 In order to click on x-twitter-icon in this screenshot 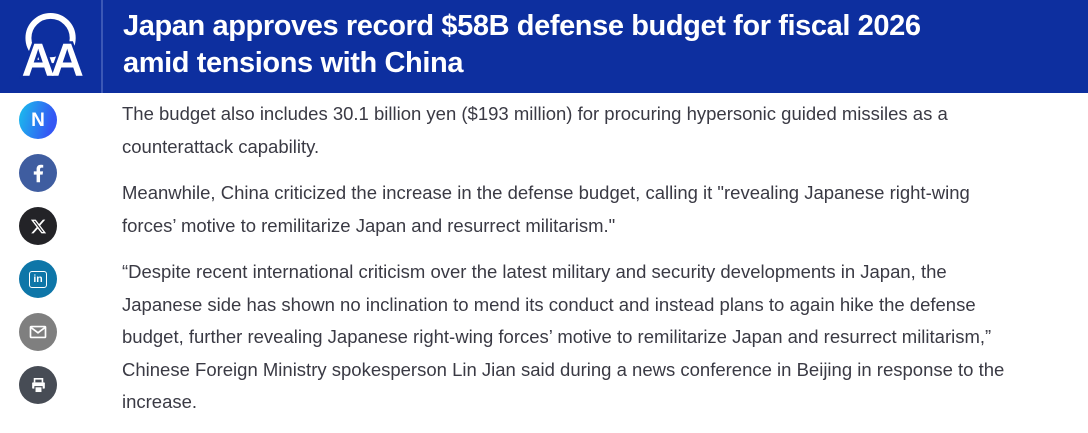, I will do `click(38, 226)`.